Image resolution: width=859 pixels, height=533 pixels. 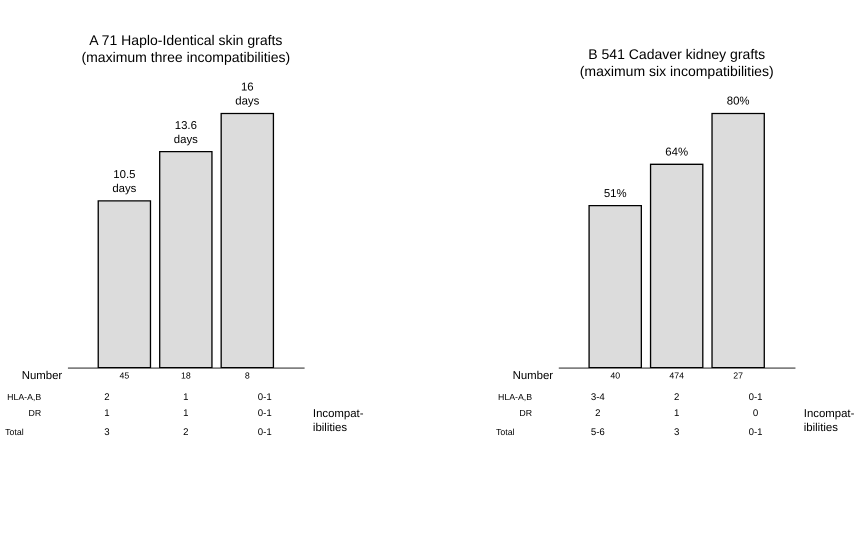 What do you see at coordinates (738, 375) in the screenshot?
I see `x-tick-label: 27` at bounding box center [738, 375].